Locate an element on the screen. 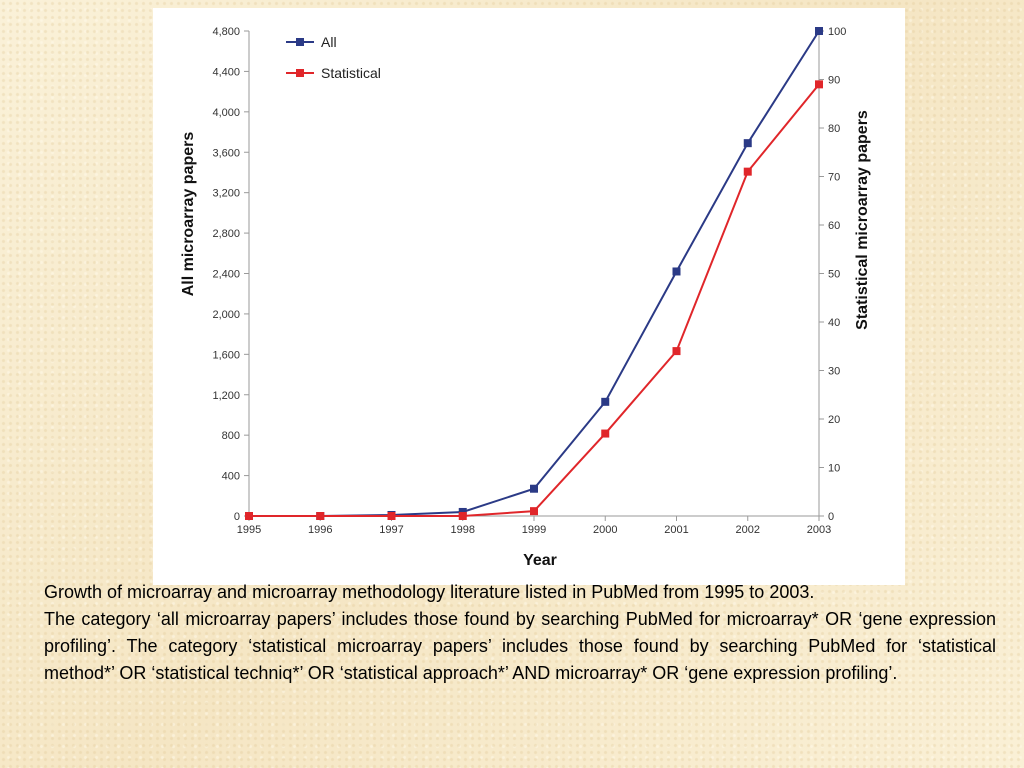 Image resolution: width=1024 pixels, height=768 pixels. left-tick-label: 4,400 is located at coordinates (226, 72).